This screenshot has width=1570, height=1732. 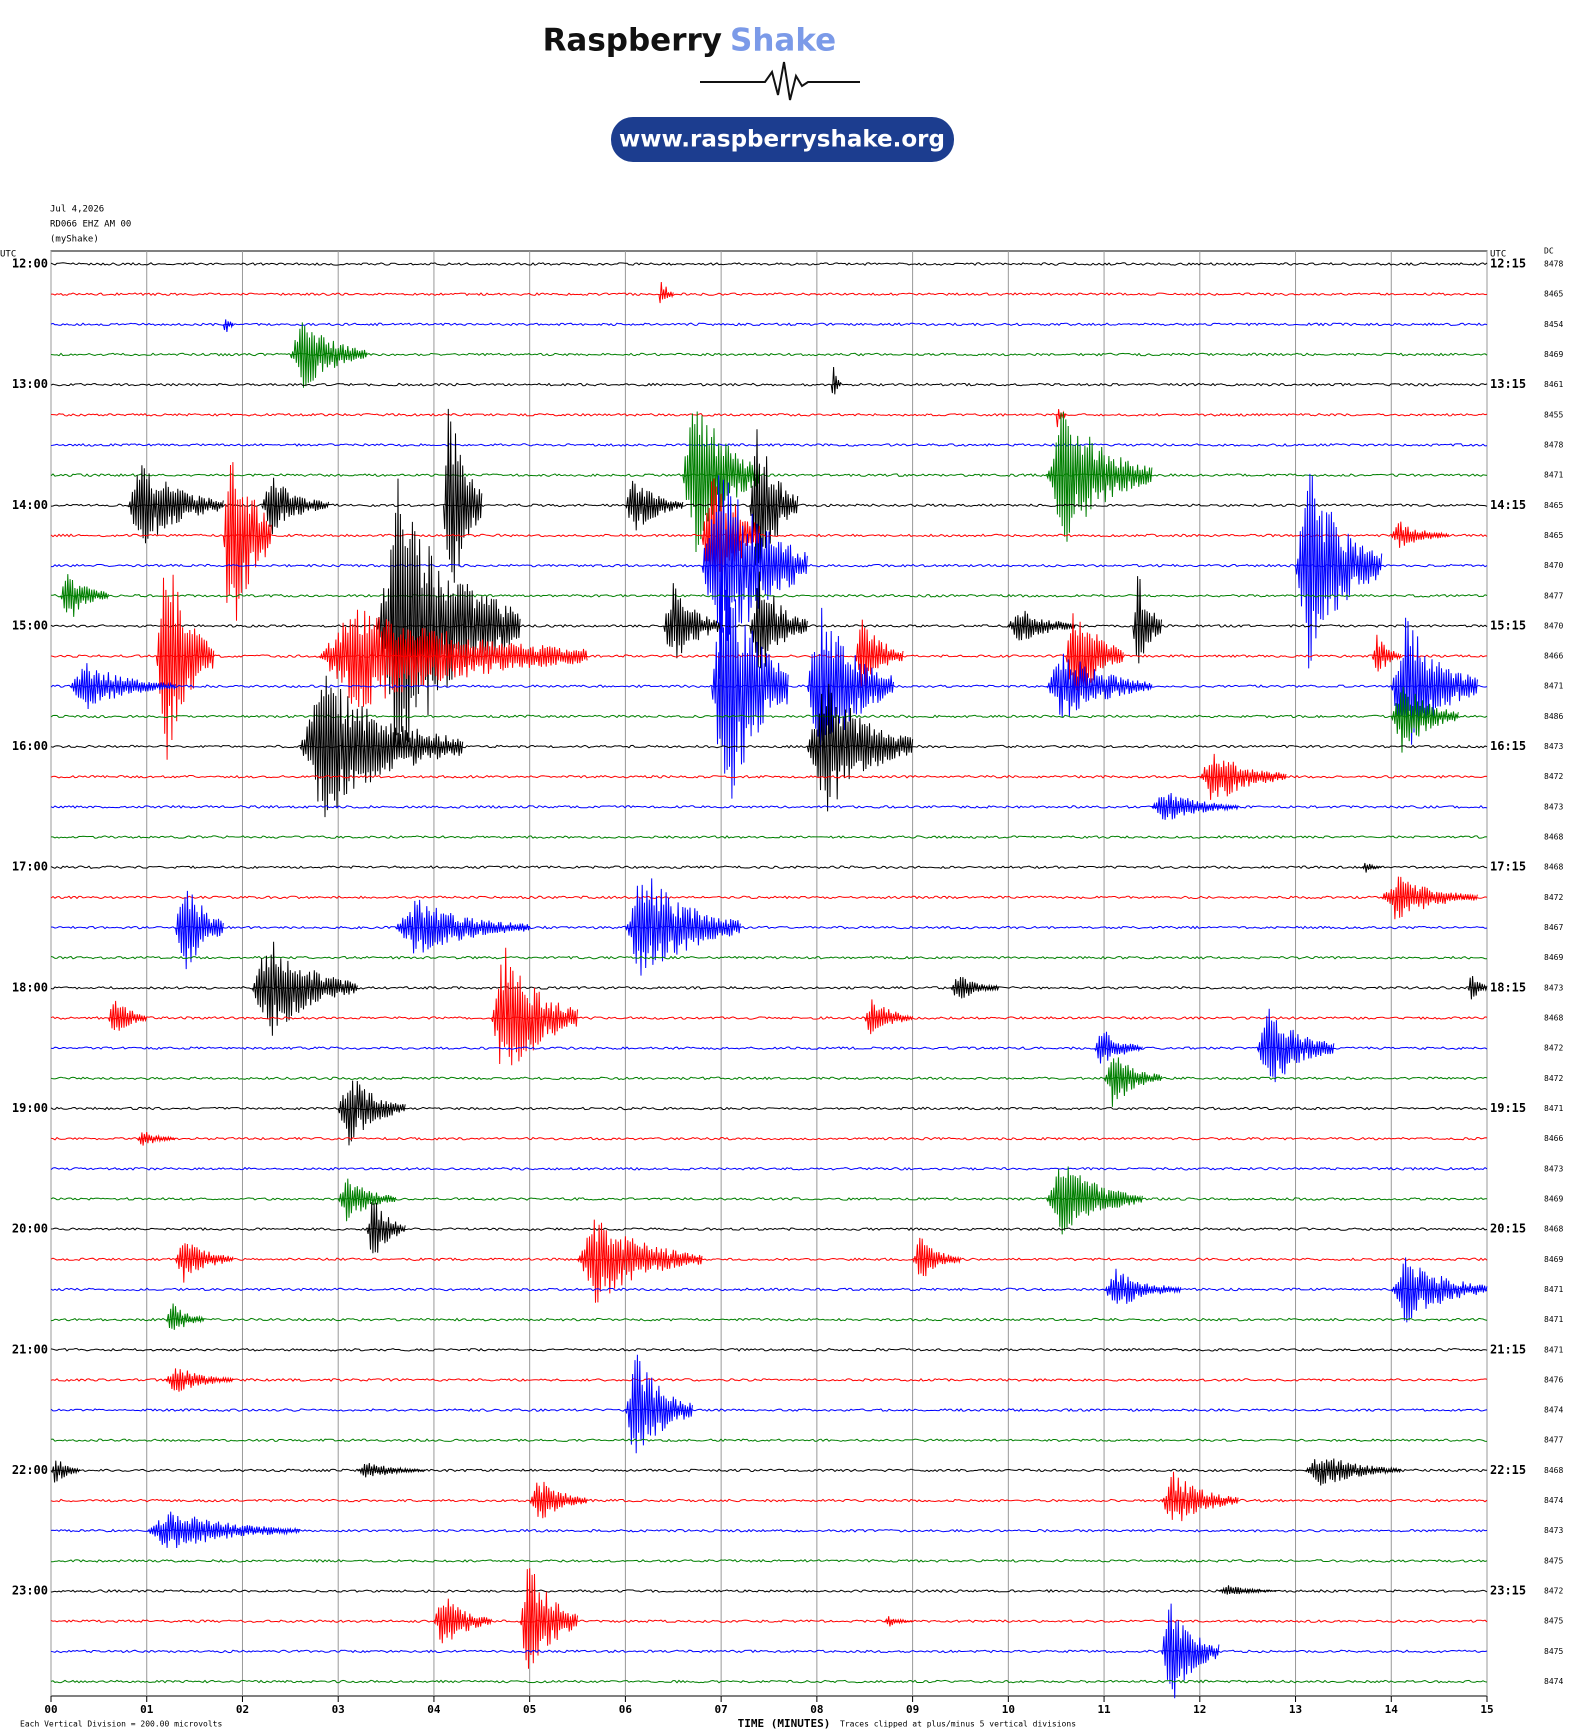 I want to click on dc-offset: 8465, so click(x=1553, y=294).